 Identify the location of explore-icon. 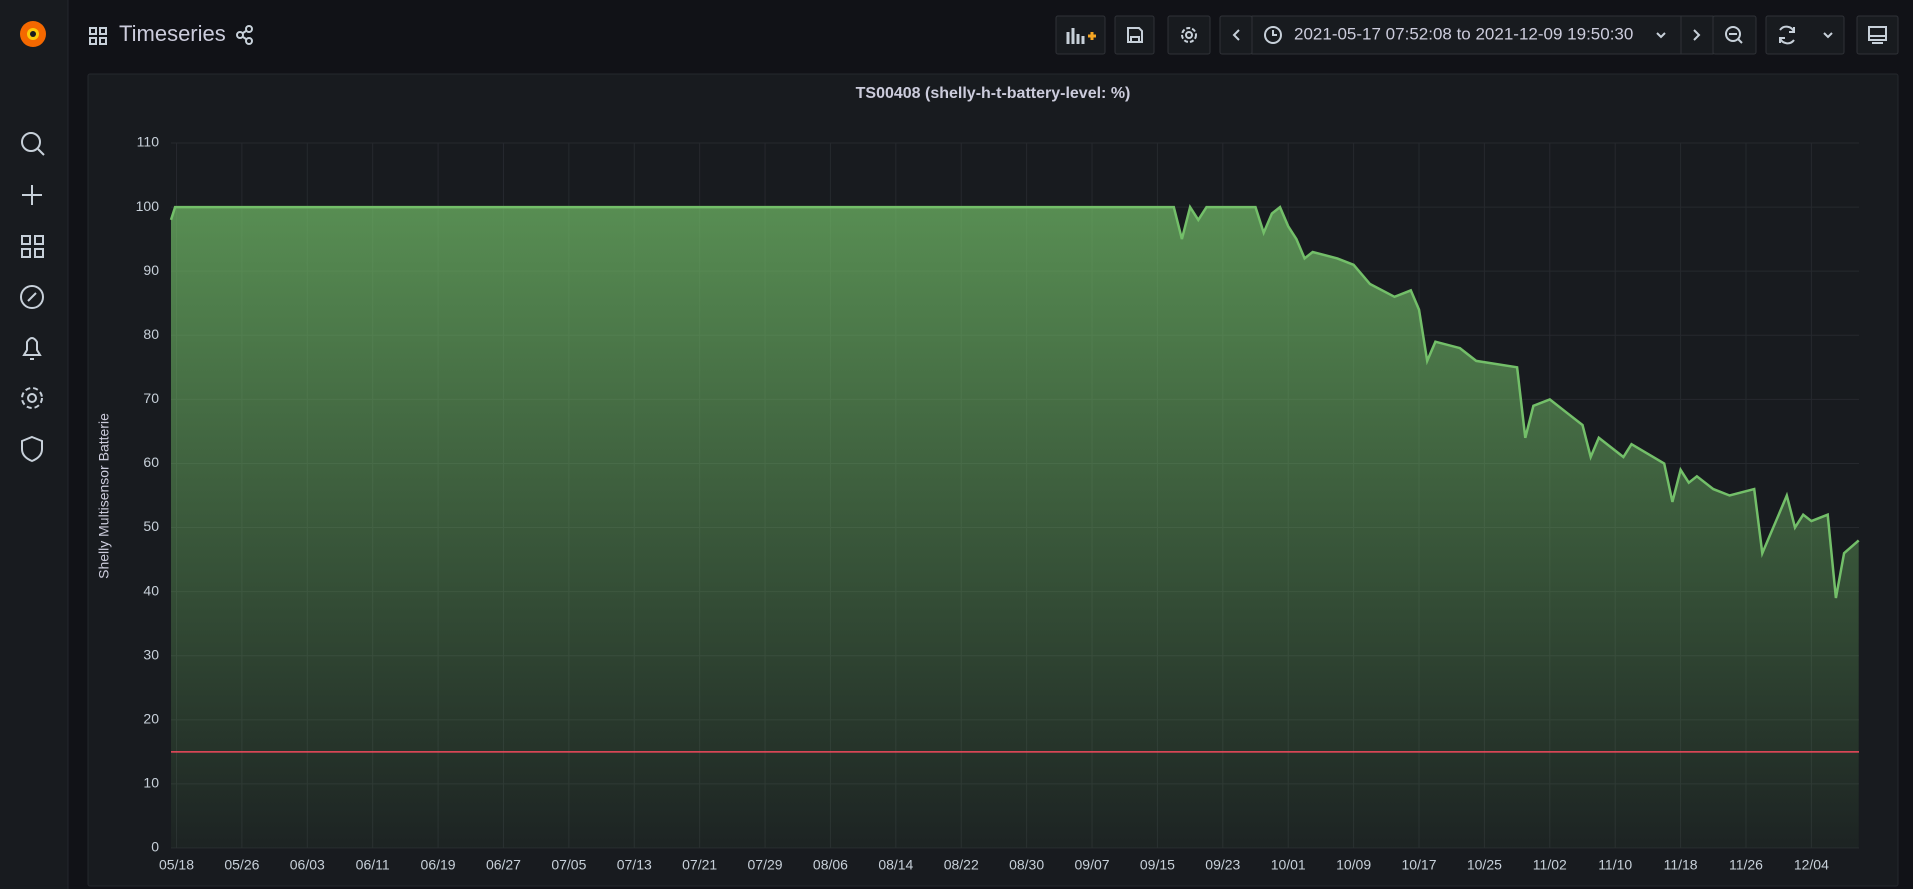
(32, 297).